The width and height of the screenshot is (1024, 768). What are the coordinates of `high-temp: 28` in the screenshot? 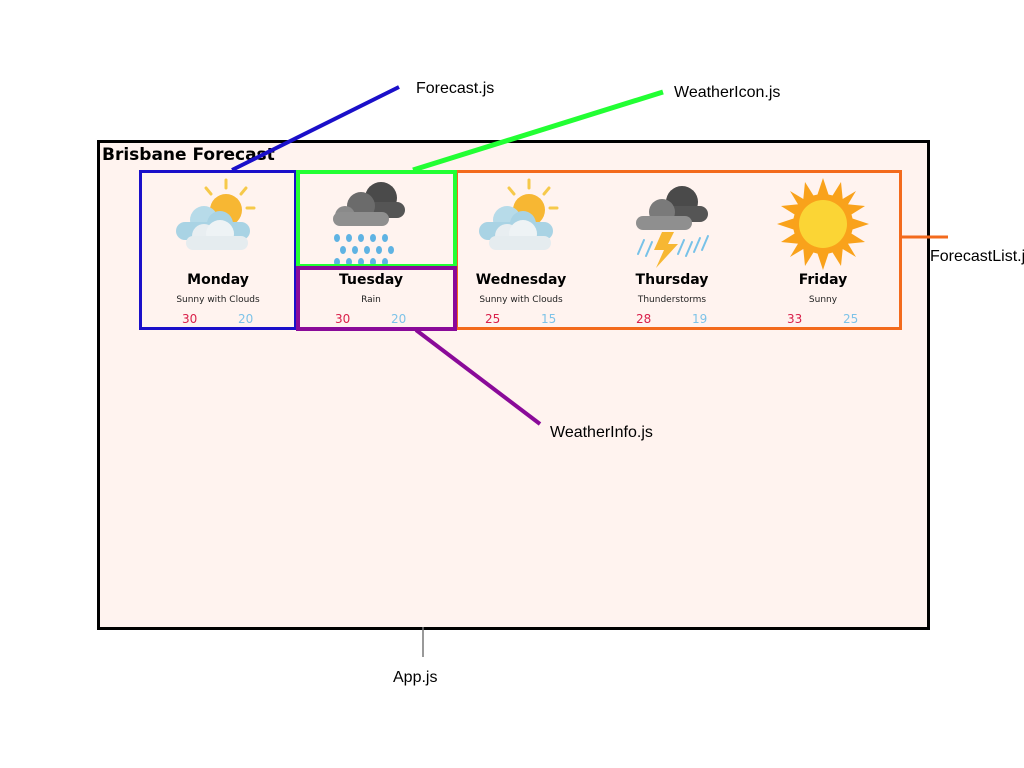 It's located at (644, 319).